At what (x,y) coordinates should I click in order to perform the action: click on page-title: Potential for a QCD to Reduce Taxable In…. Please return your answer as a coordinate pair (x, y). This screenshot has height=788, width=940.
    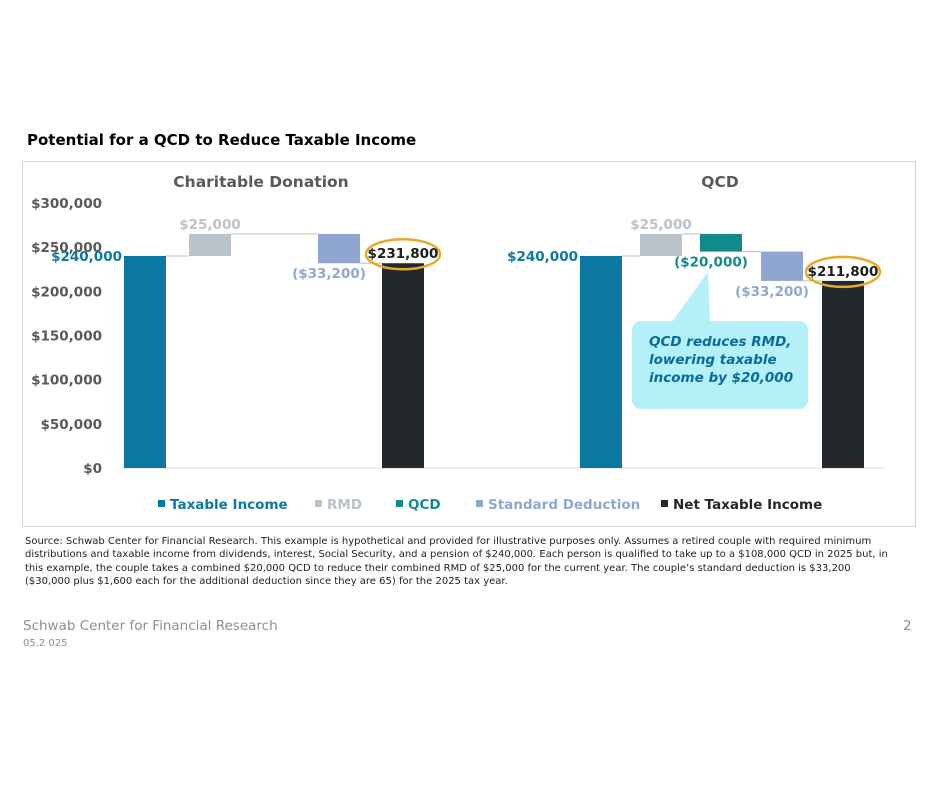
    Looking at the image, I should click on (222, 140).